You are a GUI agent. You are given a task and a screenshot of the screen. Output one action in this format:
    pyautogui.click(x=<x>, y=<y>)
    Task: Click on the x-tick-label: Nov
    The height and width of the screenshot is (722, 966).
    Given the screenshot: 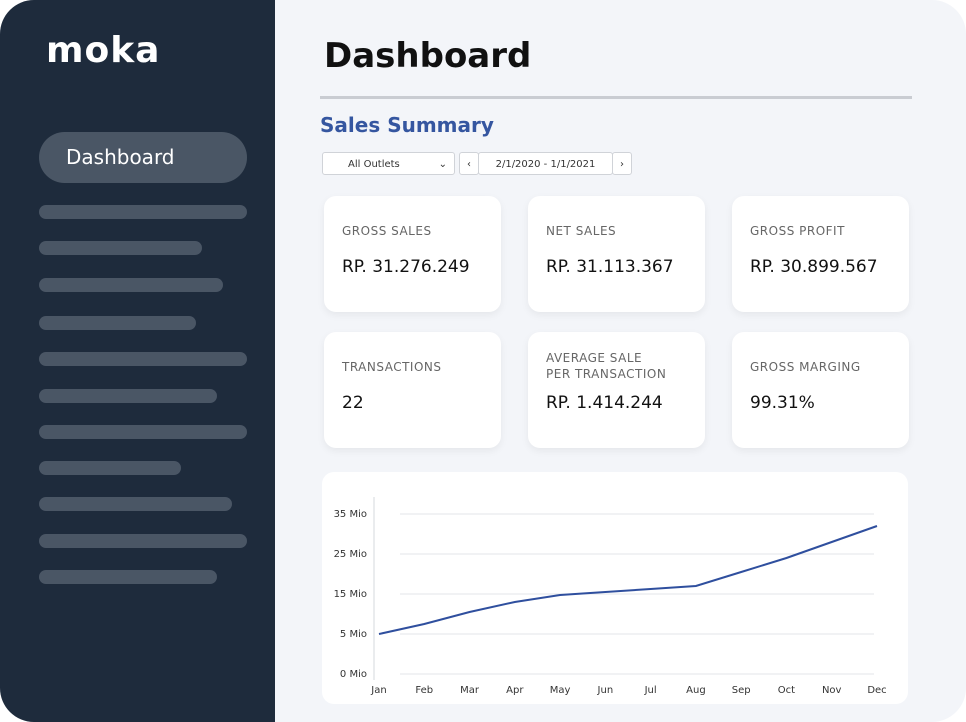 What is the action you would take?
    pyautogui.click(x=832, y=690)
    